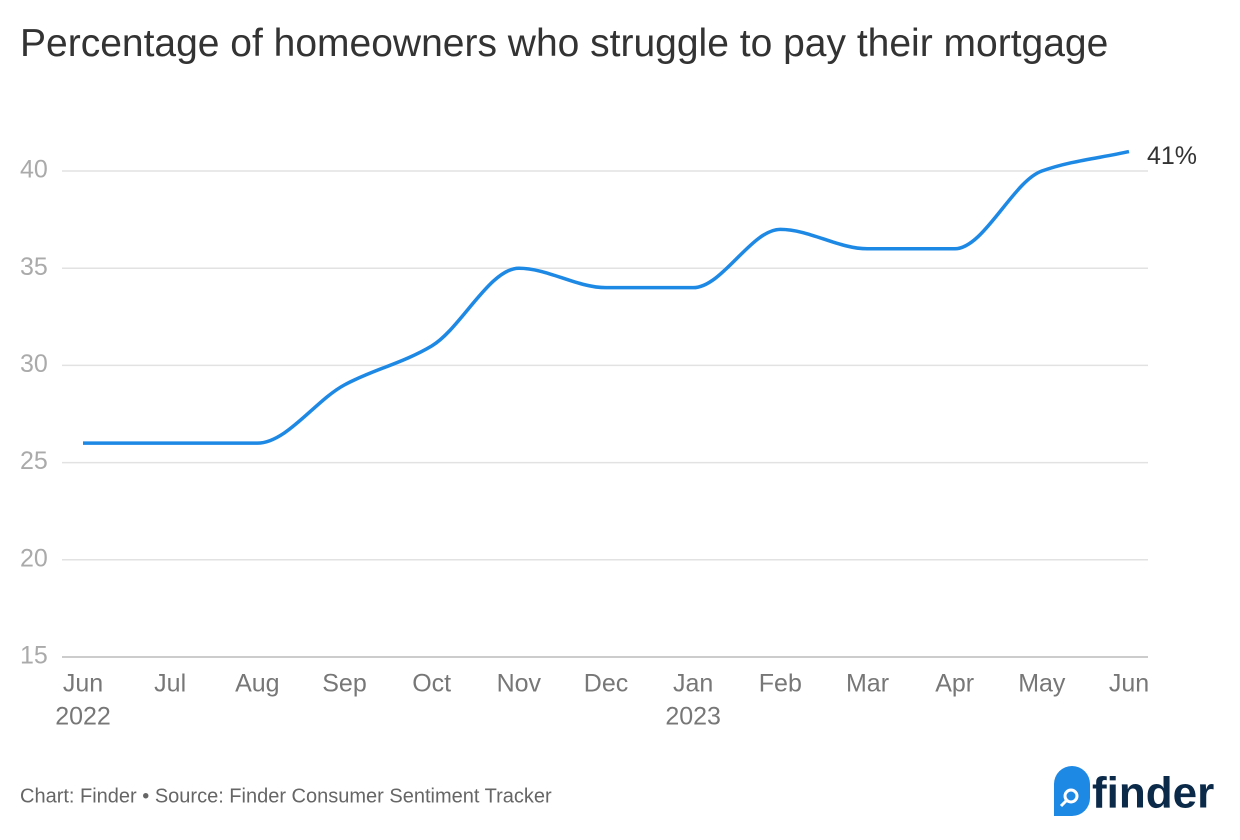 This screenshot has height=840, width=1240. I want to click on logo-icon-handle, so click(1063, 803).